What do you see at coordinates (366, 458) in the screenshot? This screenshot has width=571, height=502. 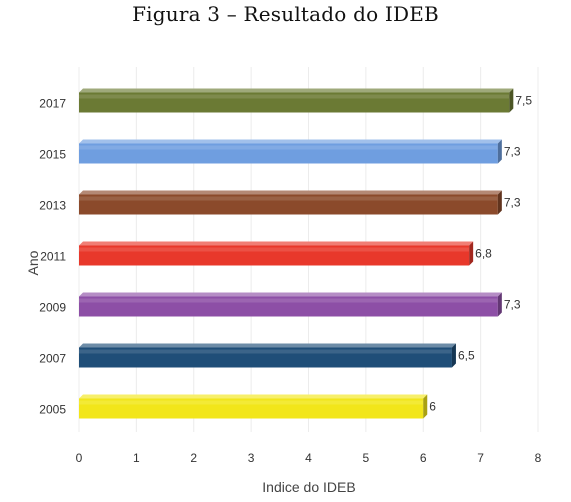 I see `x-tick-label: 5` at bounding box center [366, 458].